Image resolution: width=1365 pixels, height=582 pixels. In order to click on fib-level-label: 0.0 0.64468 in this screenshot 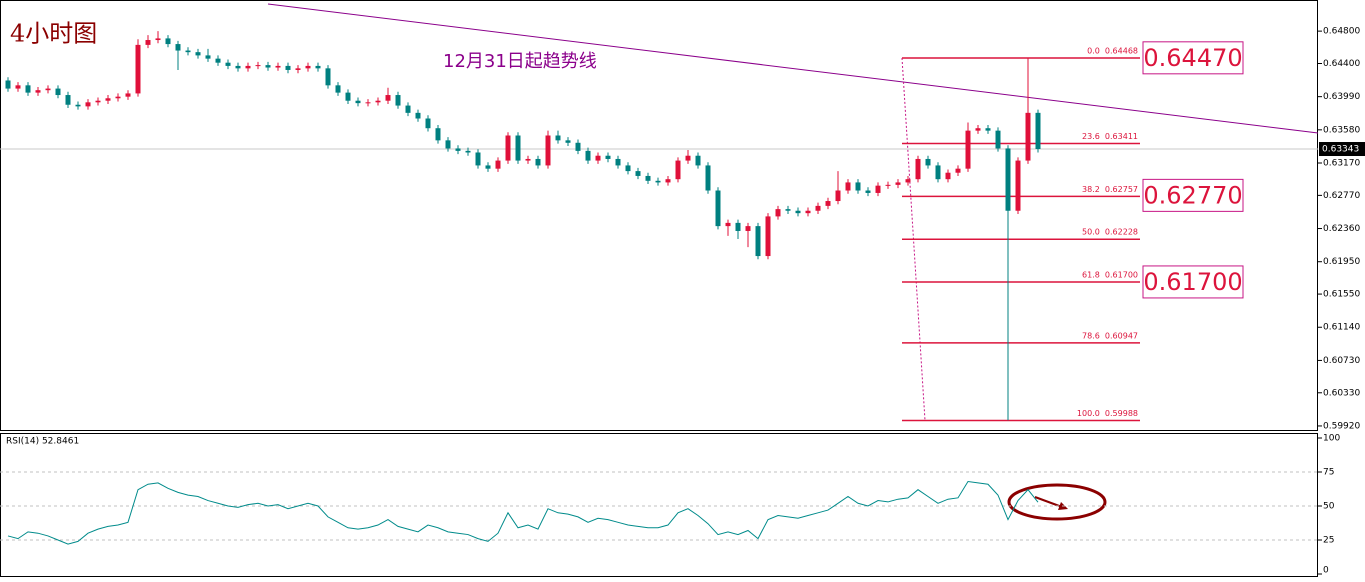, I will do `click(1112, 50)`.